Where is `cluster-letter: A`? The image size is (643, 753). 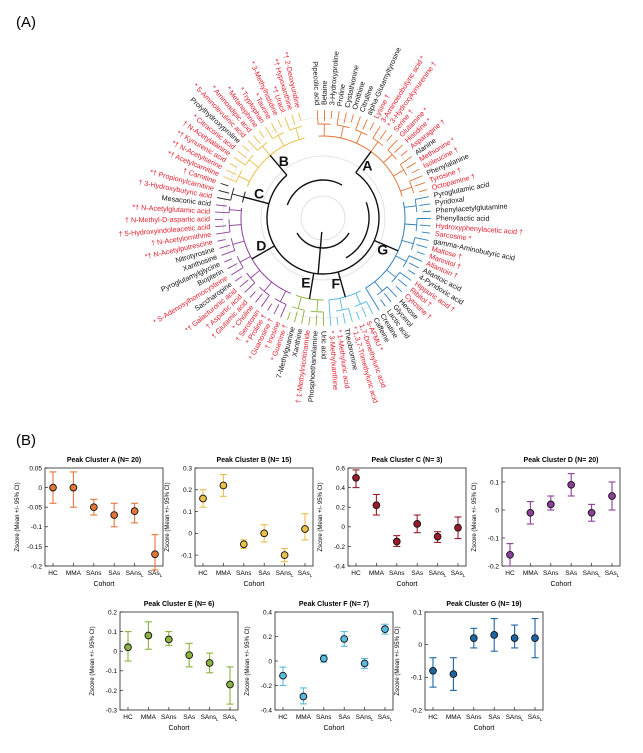
cluster-letter: A is located at coordinates (367, 165).